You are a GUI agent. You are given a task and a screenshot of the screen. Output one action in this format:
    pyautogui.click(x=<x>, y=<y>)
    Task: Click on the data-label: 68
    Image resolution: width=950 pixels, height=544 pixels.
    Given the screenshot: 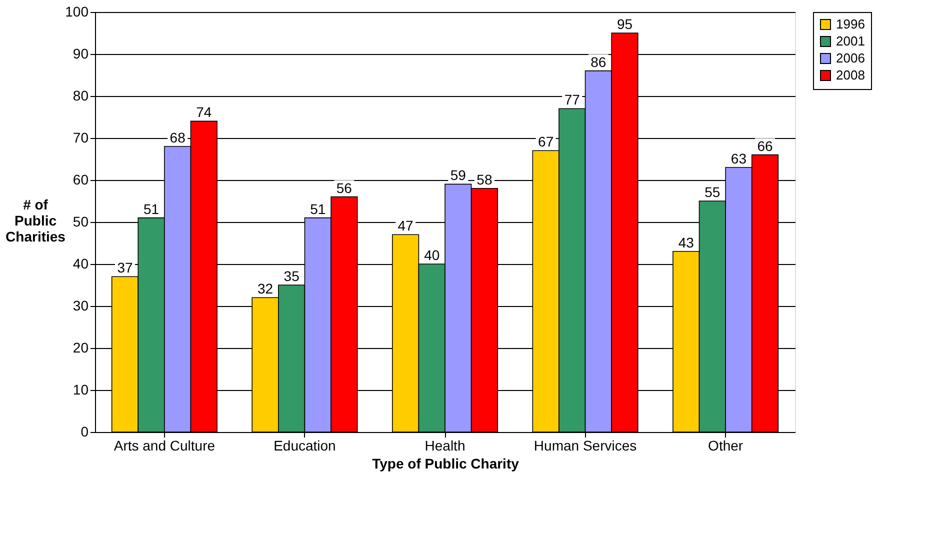 What is the action you would take?
    pyautogui.click(x=178, y=137)
    